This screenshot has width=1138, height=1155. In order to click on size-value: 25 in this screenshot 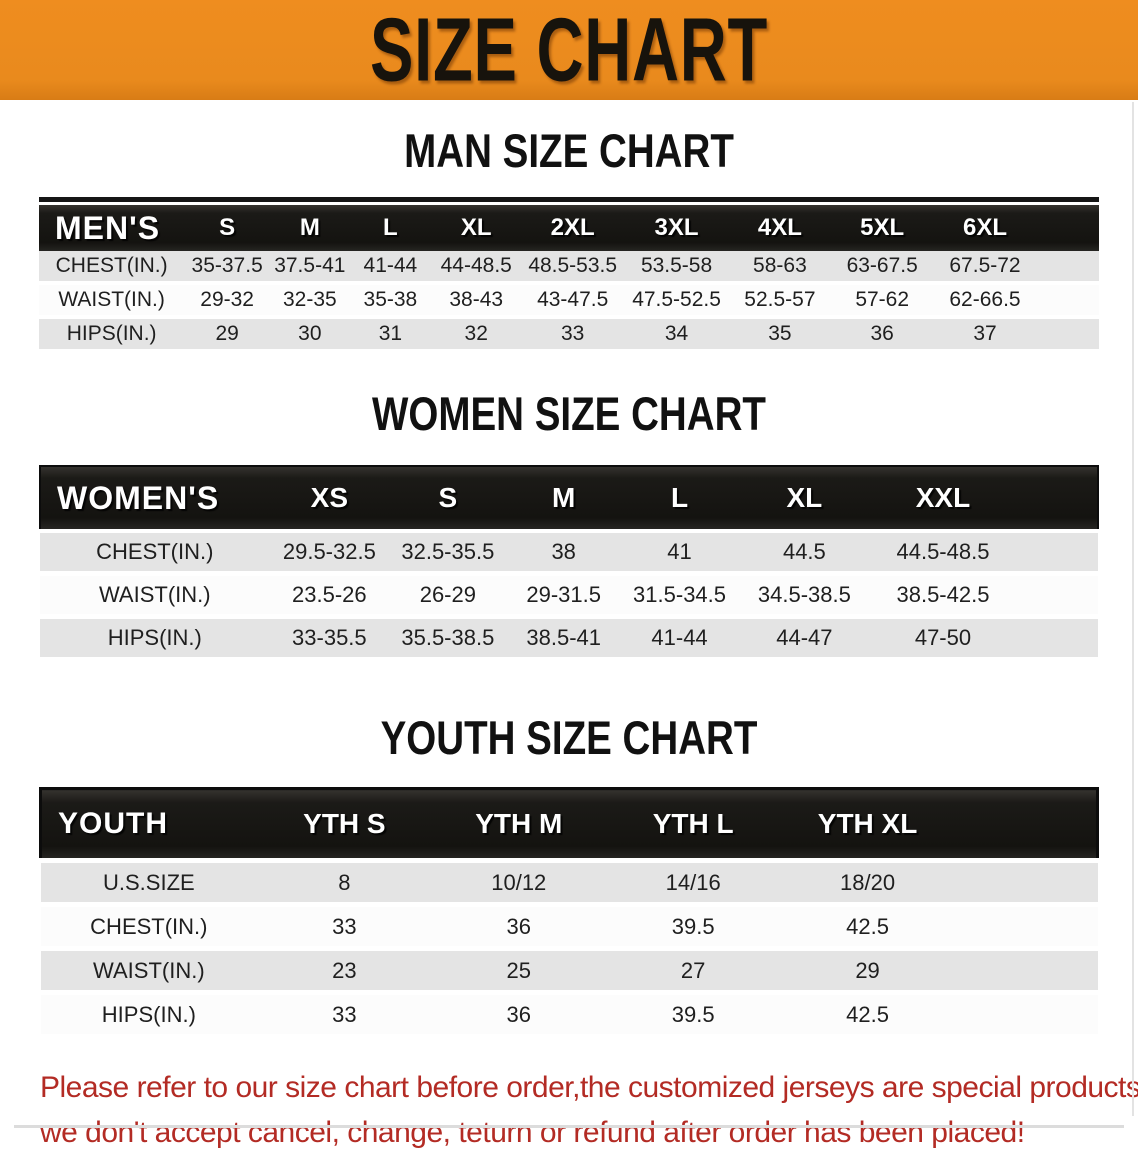, I will do `click(518, 971)`.